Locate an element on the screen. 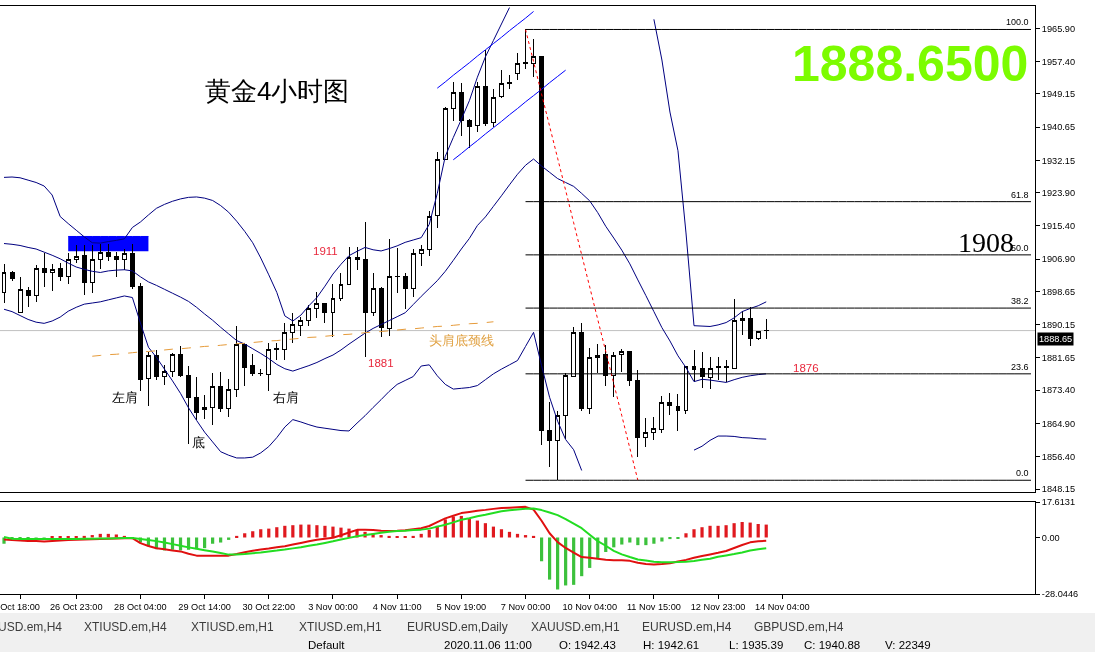 This screenshot has width=1095, height=652. x-tick-label: 28 Oct 04:00 is located at coordinates (140, 607).